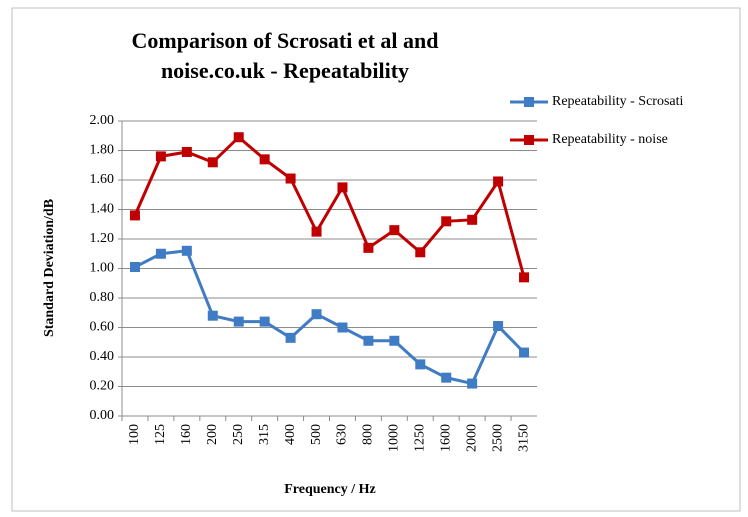 This screenshot has width=748, height=517. Describe the element at coordinates (49, 268) in the screenshot. I see `y-axis-title: Standard Deviation/dB` at that location.